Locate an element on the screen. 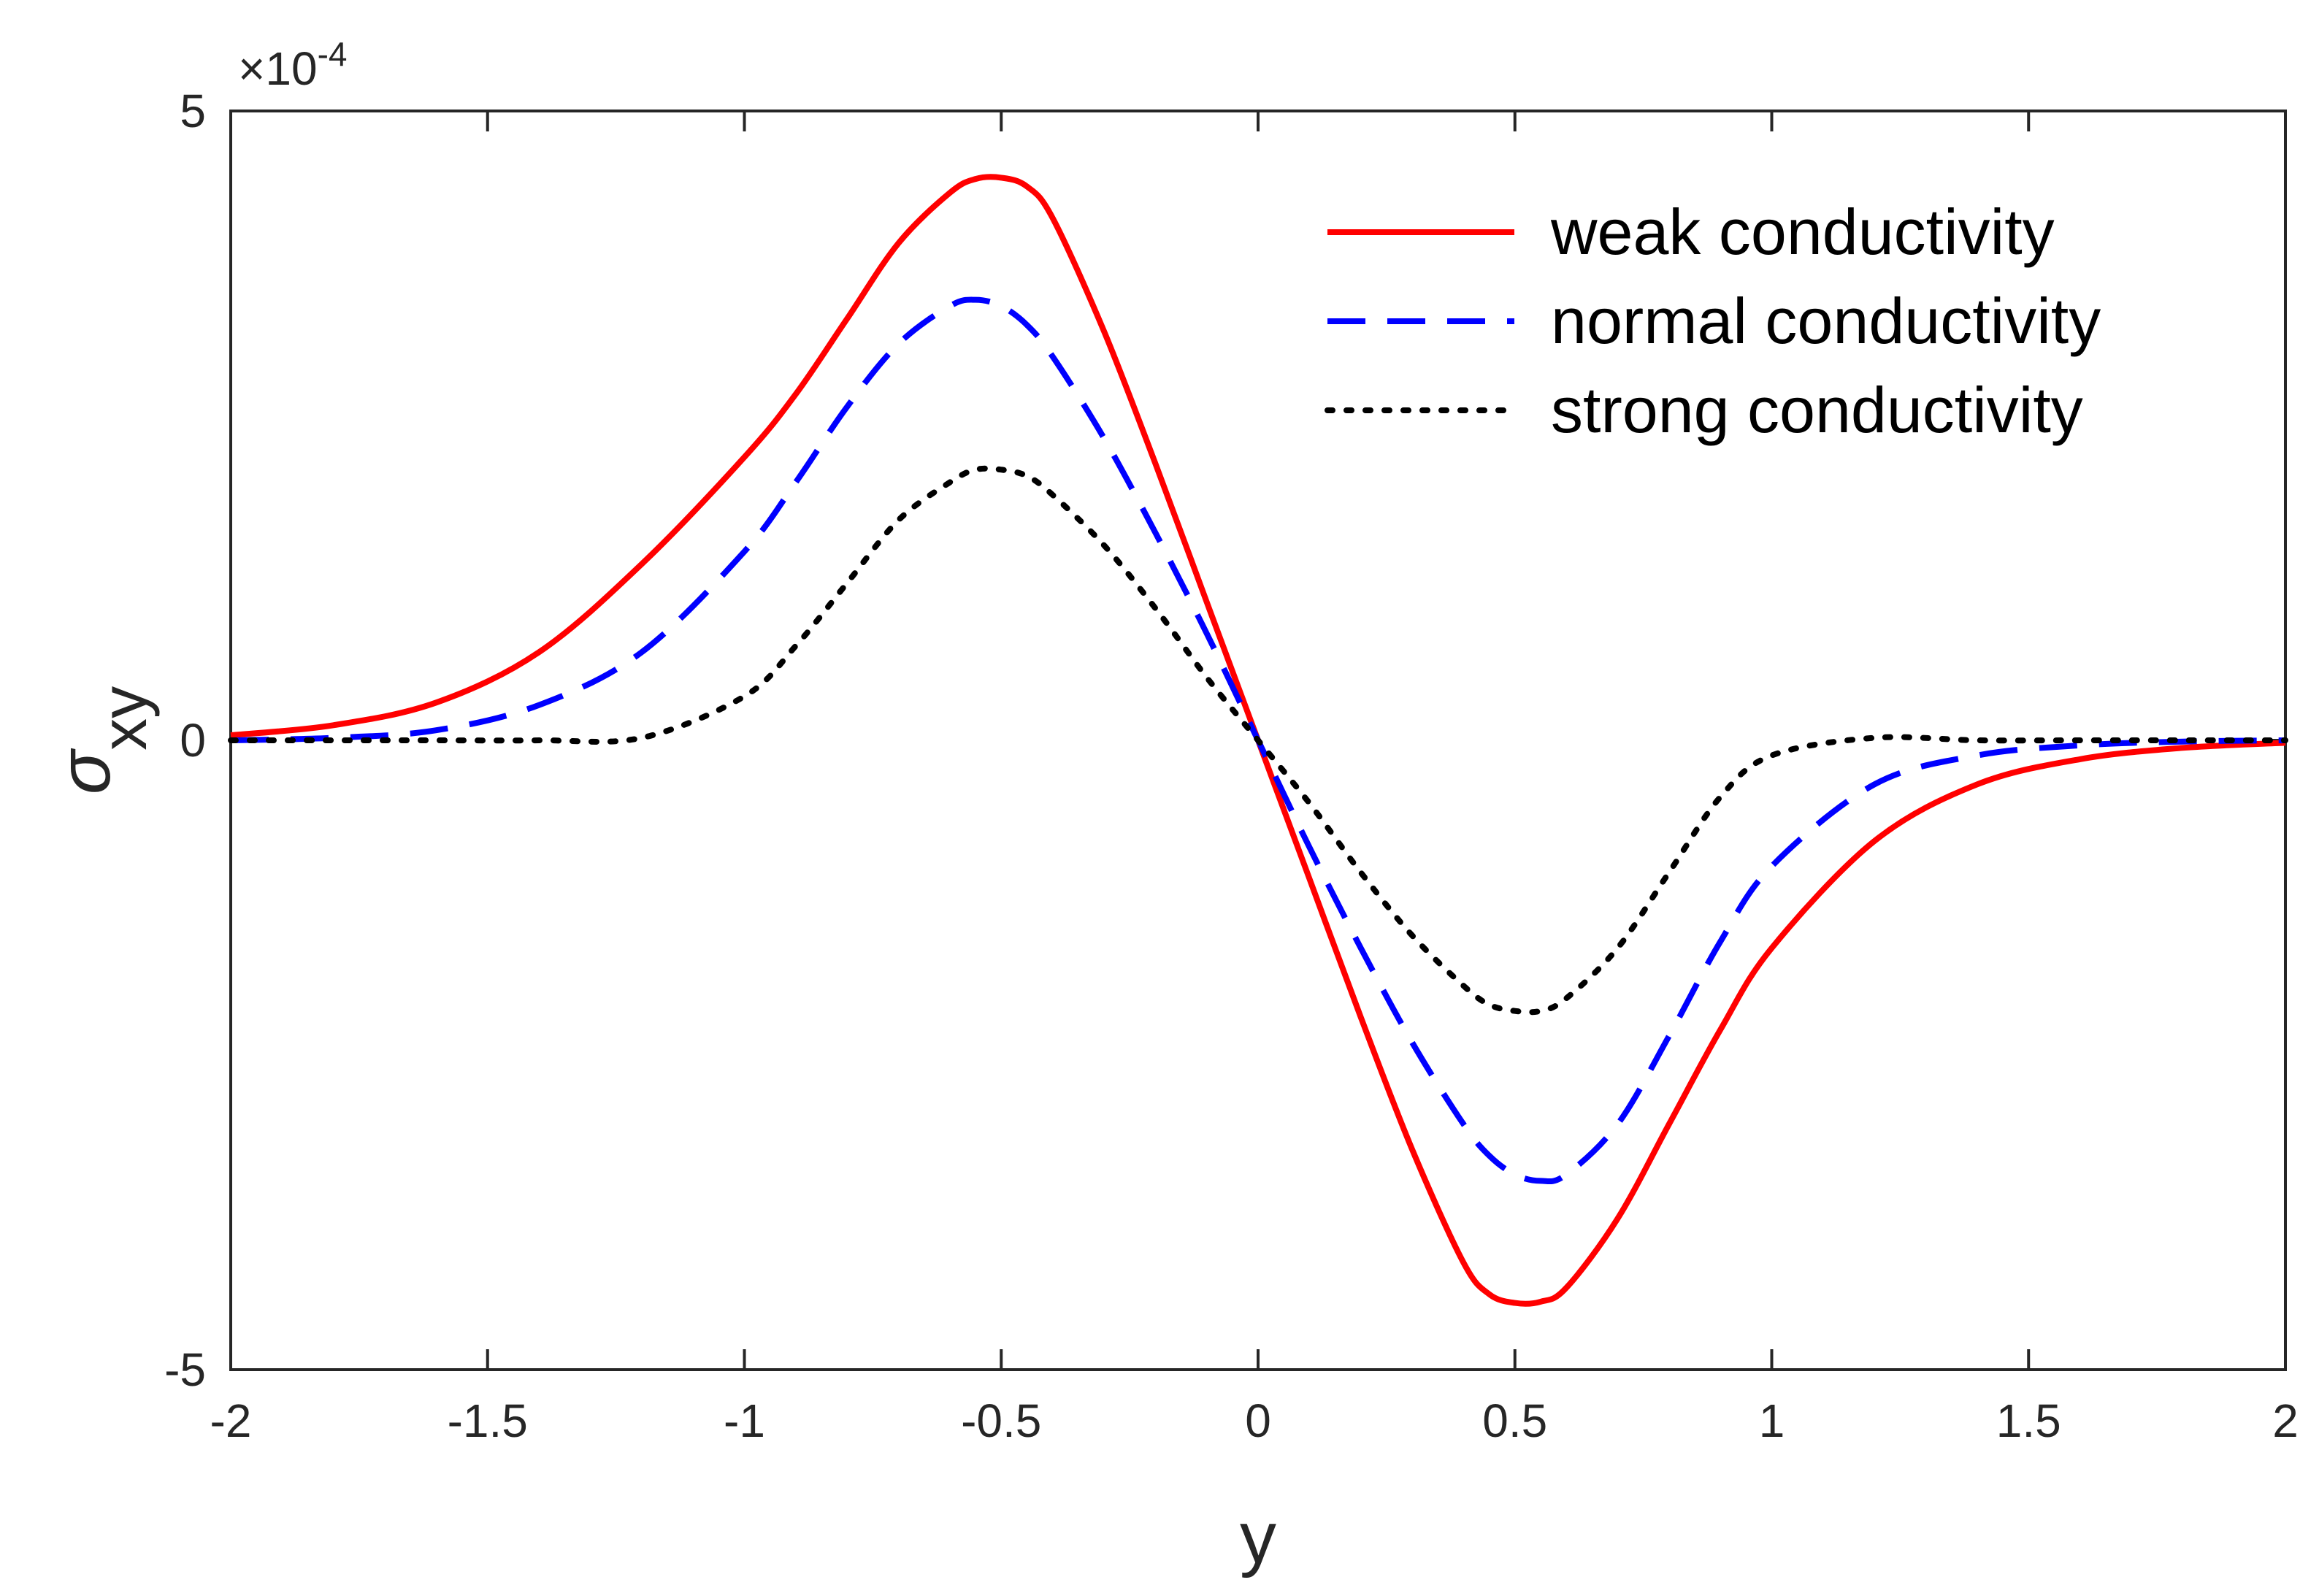 Image resolution: width=2319 pixels, height=1596 pixels. legend-label-strong: strong conductivity is located at coordinates (1817, 410).